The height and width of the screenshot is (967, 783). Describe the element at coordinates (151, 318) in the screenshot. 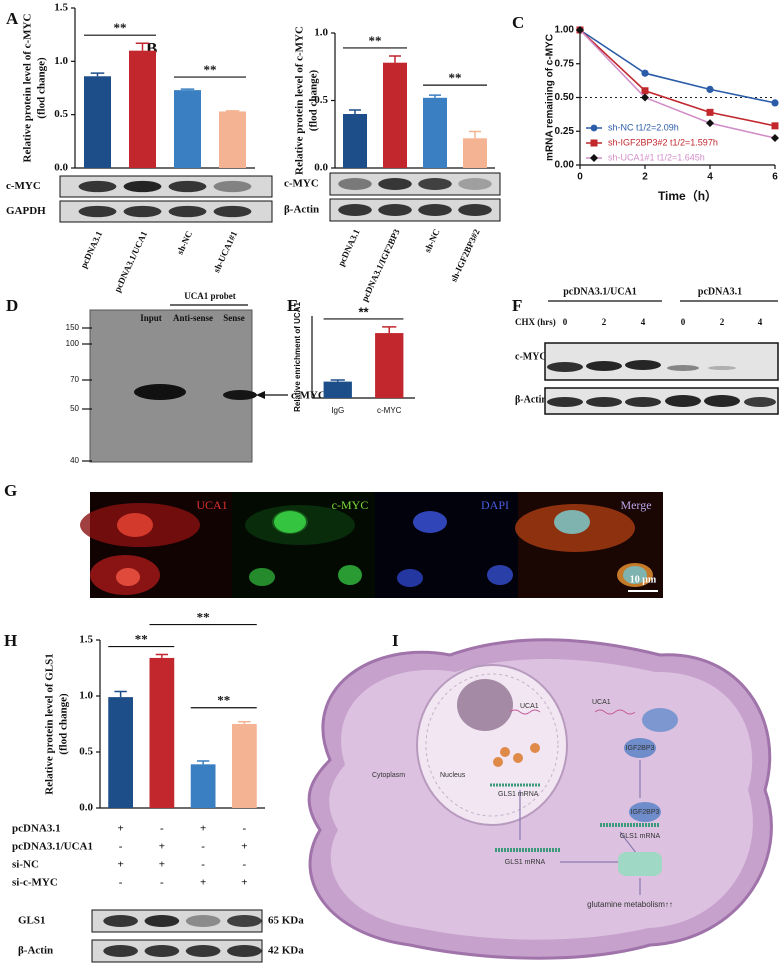

I see `lane-label: Input` at that location.